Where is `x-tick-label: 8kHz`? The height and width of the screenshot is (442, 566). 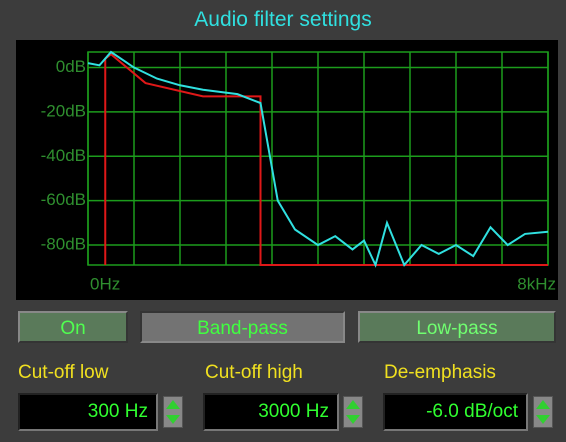 x-tick-label: 8kHz is located at coordinates (536, 283).